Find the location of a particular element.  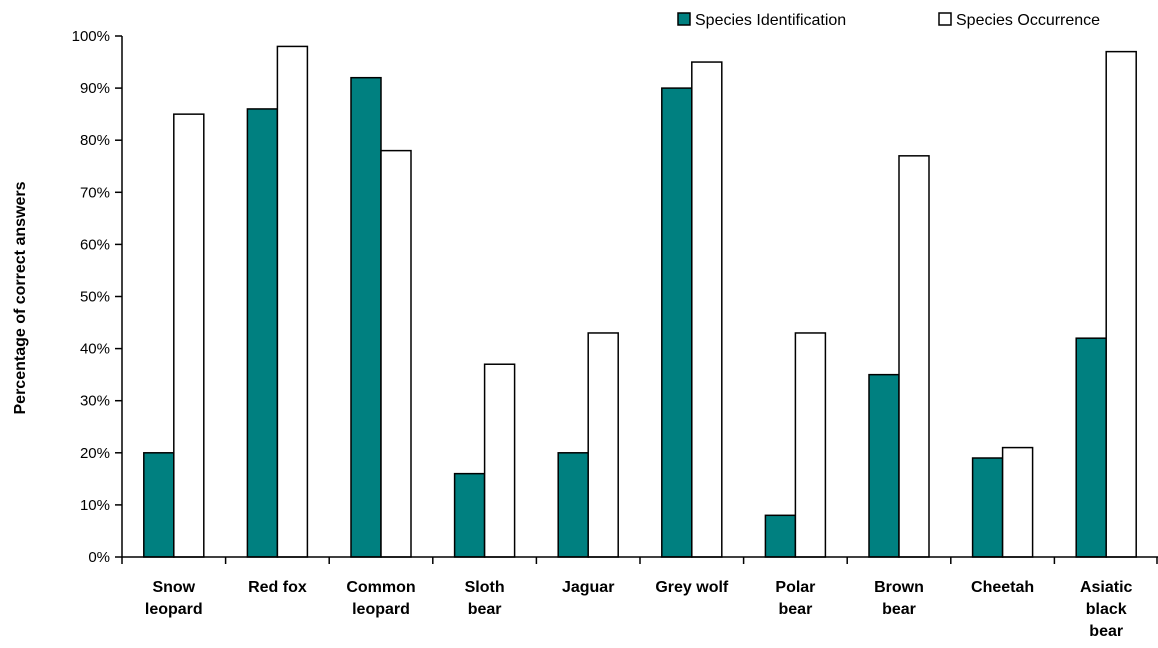

y-tick-label: 60% is located at coordinates (95, 244).